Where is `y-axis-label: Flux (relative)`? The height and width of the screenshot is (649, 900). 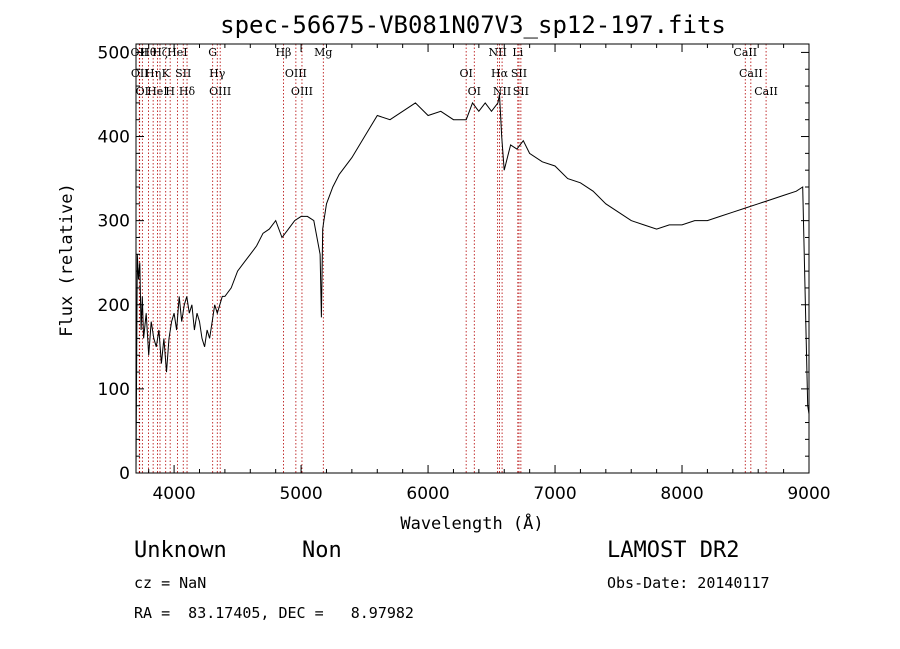 y-axis-label: Flux (relative) is located at coordinates (67, 260).